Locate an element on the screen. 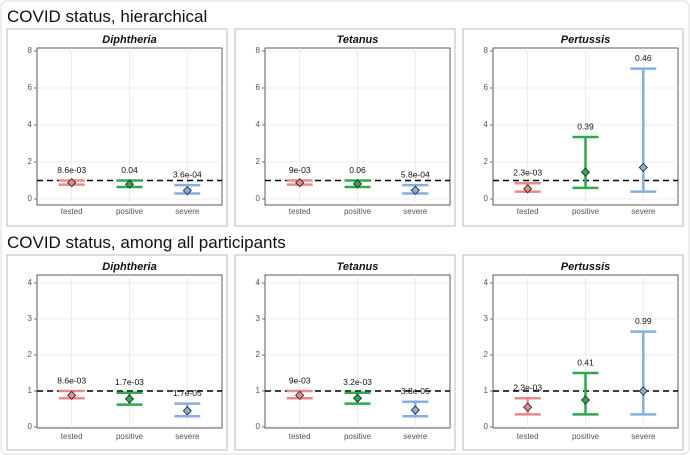 This screenshot has height=455, width=690. p-value-label: 1.7e-05 is located at coordinates (187, 393).